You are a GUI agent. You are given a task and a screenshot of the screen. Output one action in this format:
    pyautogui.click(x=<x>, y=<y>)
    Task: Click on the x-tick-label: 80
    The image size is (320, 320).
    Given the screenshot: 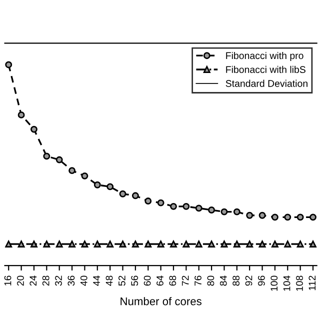 What is the action you would take?
    pyautogui.click(x=210, y=281)
    